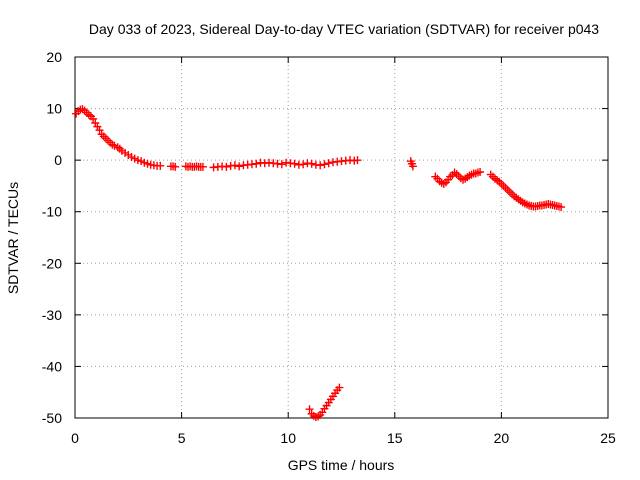  I want to click on y-tick-labels: -50 -40 -30 -20 -10 0 10 20, so click(52, 237).